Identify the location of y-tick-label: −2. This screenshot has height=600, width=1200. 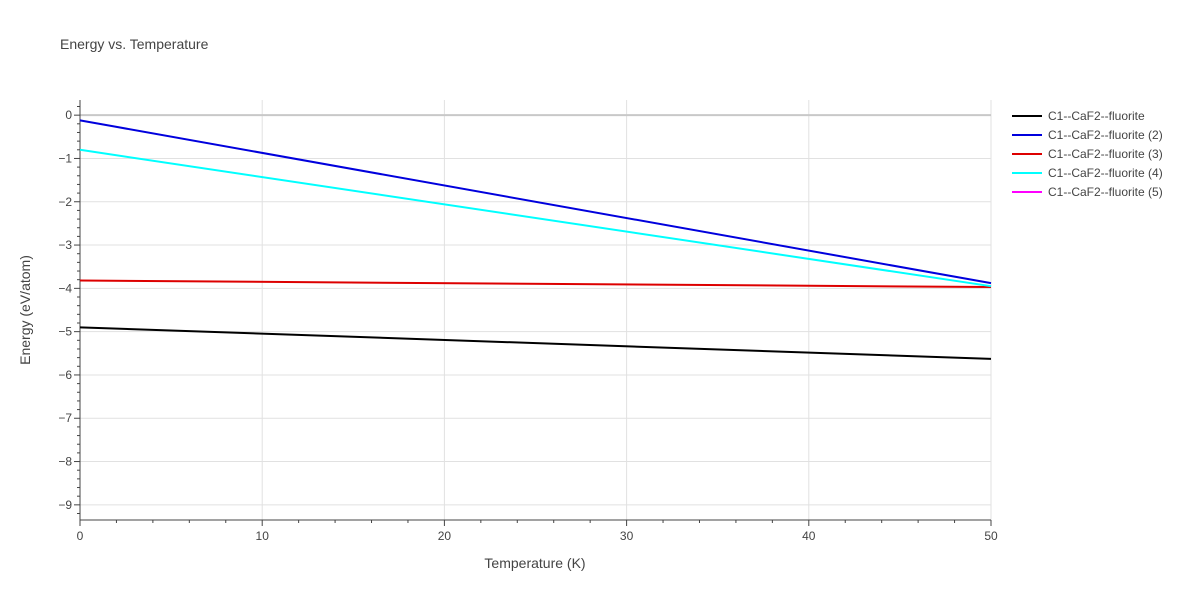
(65, 202).